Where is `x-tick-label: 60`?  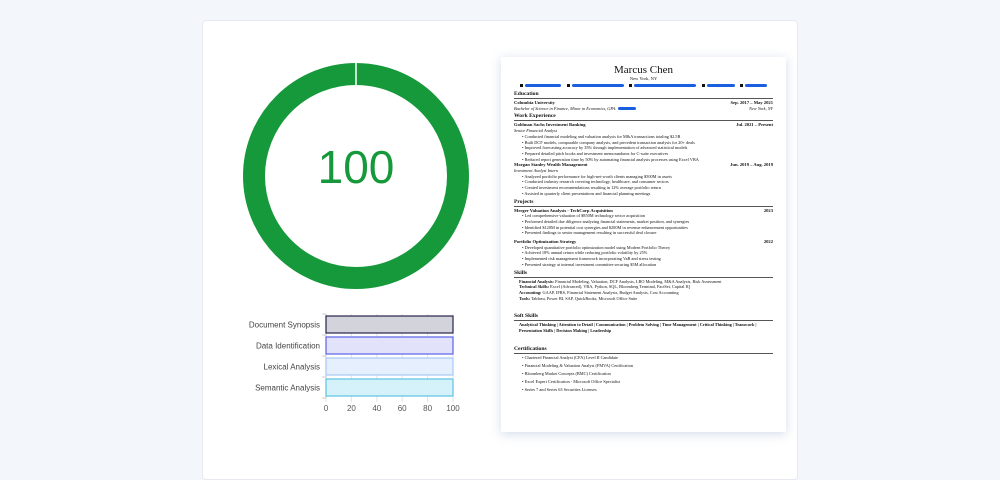
x-tick-label: 60 is located at coordinates (402, 408).